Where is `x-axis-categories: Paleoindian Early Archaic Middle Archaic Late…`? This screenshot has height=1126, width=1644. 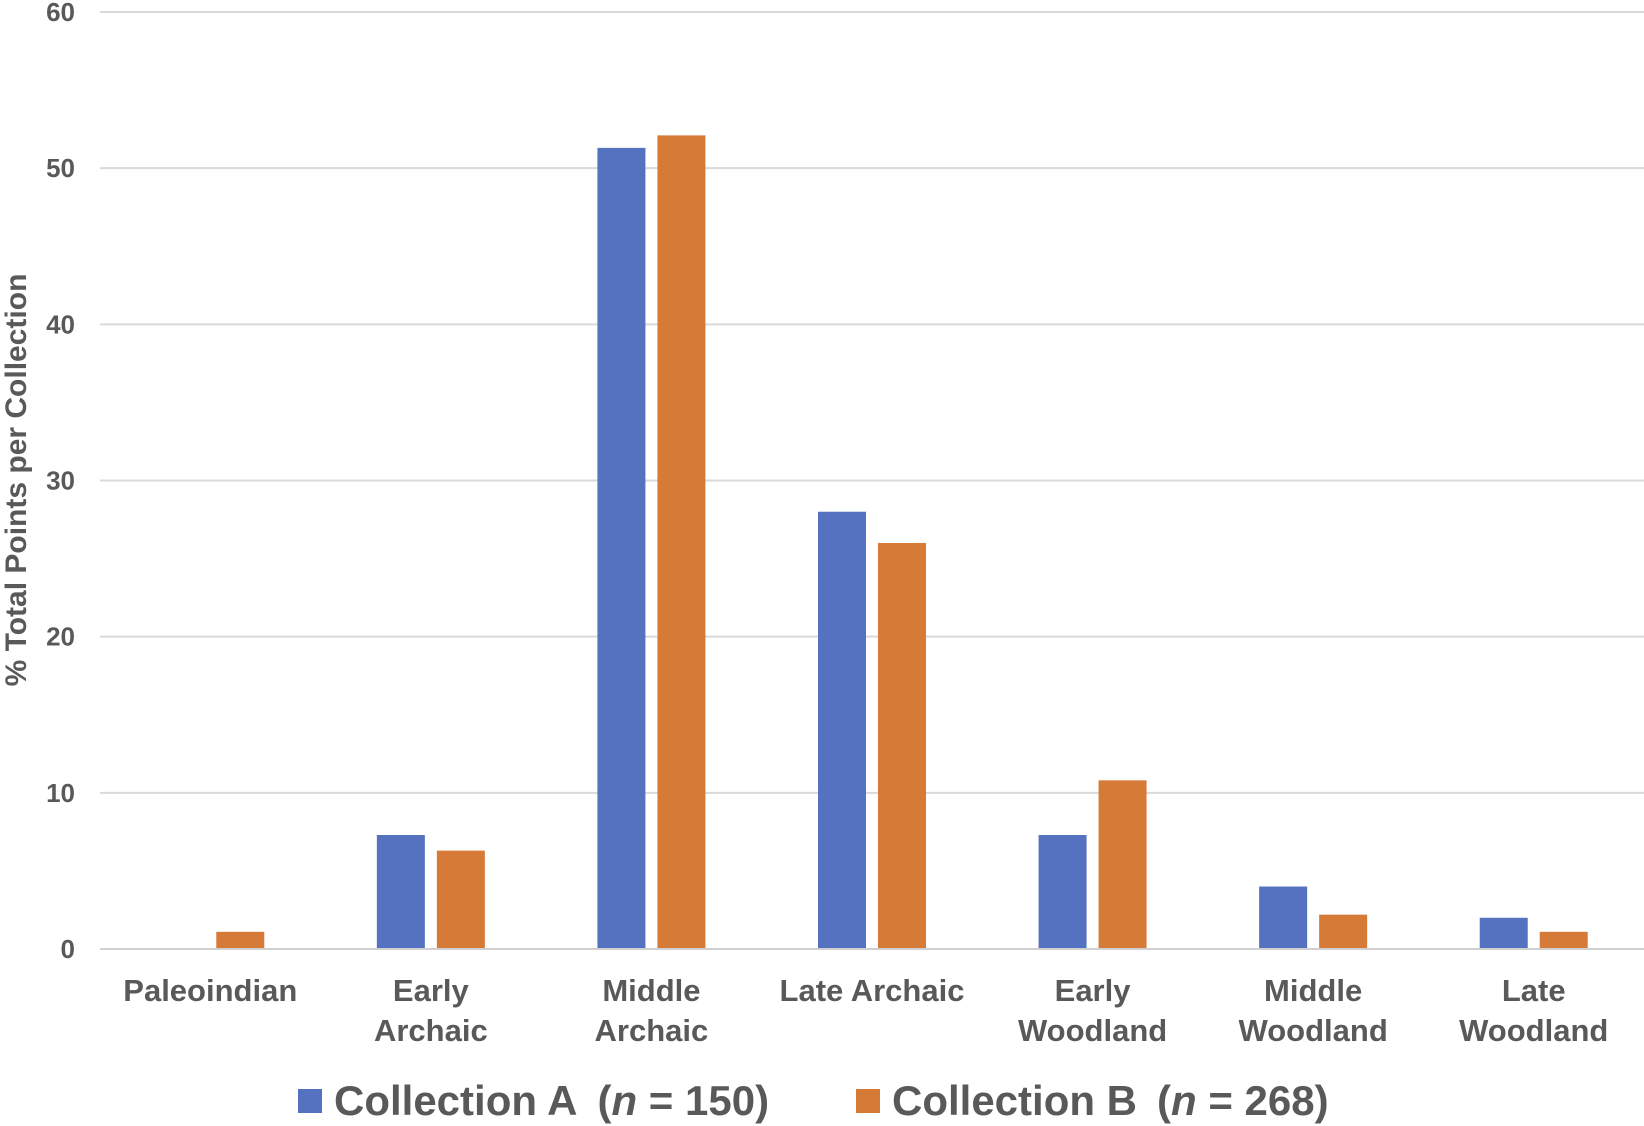
x-axis-categories: Paleoindian Early Archaic Middle Archaic Late… is located at coordinates (865, 1010).